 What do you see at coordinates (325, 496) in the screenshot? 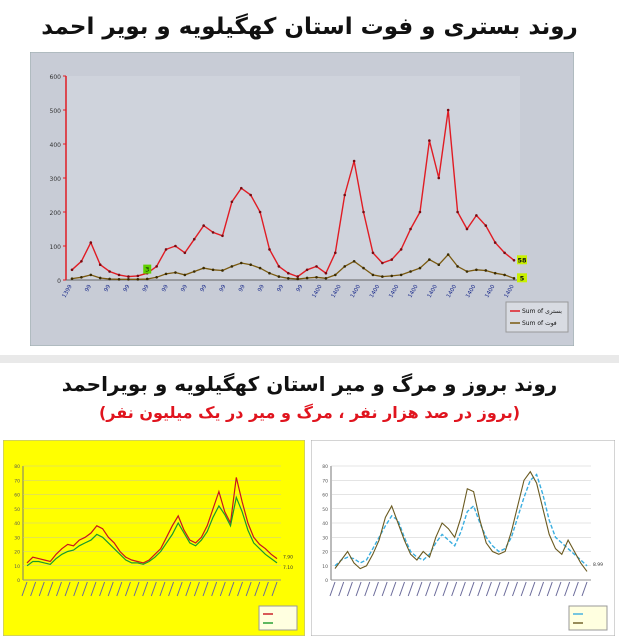
I see `y-tick-label: 60` at bounding box center [325, 496].